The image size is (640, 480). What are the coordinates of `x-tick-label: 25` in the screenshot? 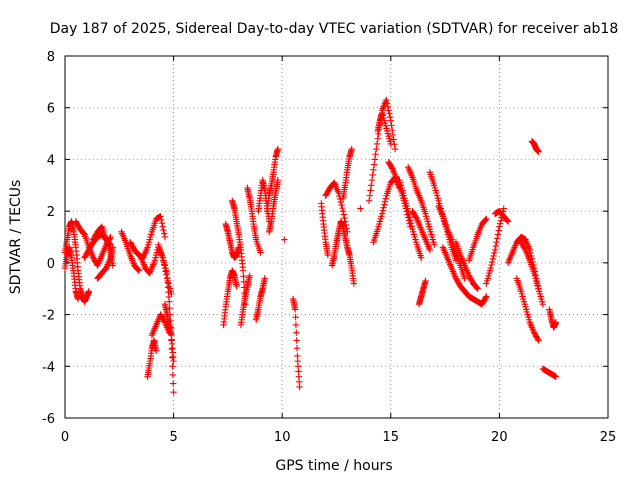 It's located at (608, 437).